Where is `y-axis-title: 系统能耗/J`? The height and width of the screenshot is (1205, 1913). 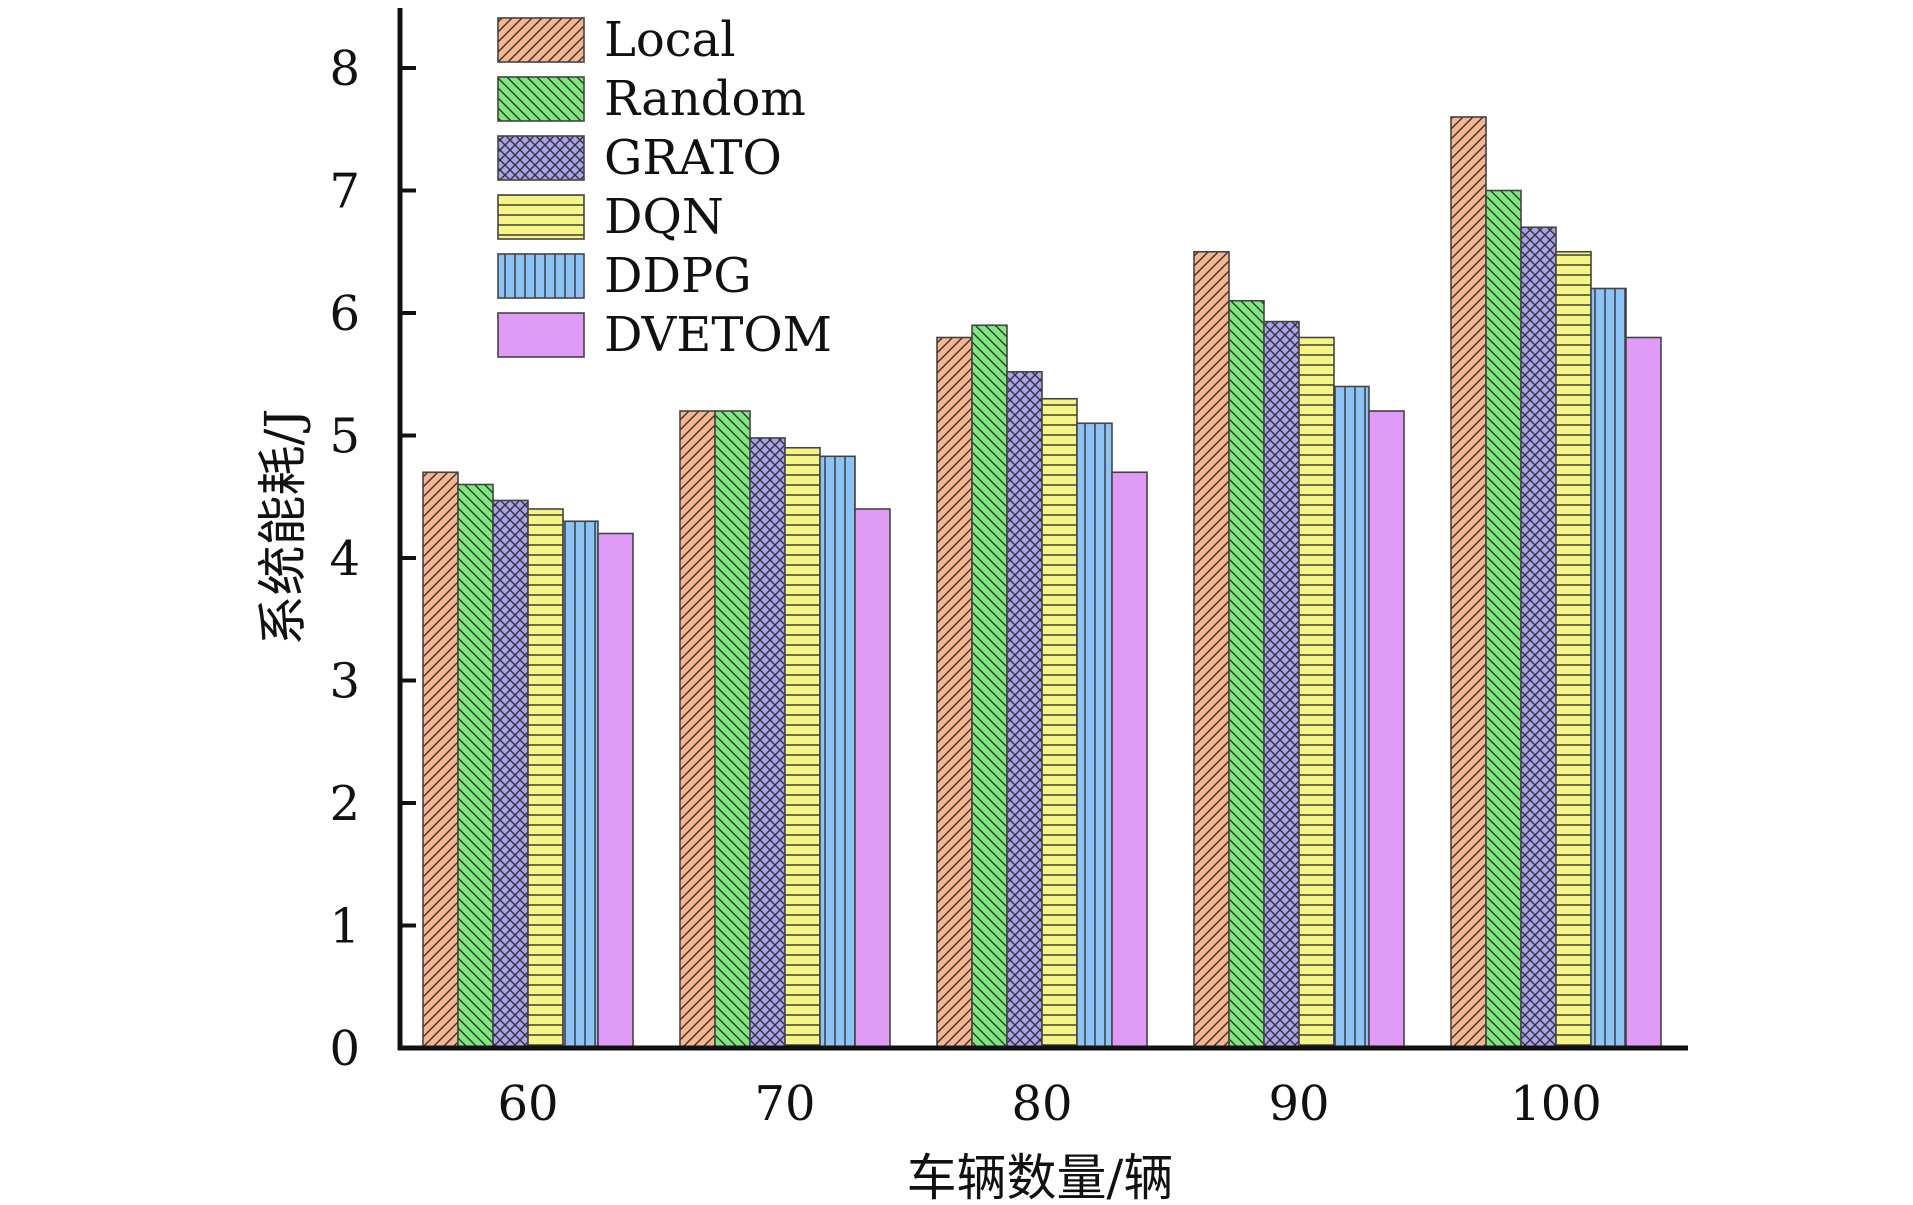
y-axis-title: 系统能耗/J is located at coordinates (283, 527).